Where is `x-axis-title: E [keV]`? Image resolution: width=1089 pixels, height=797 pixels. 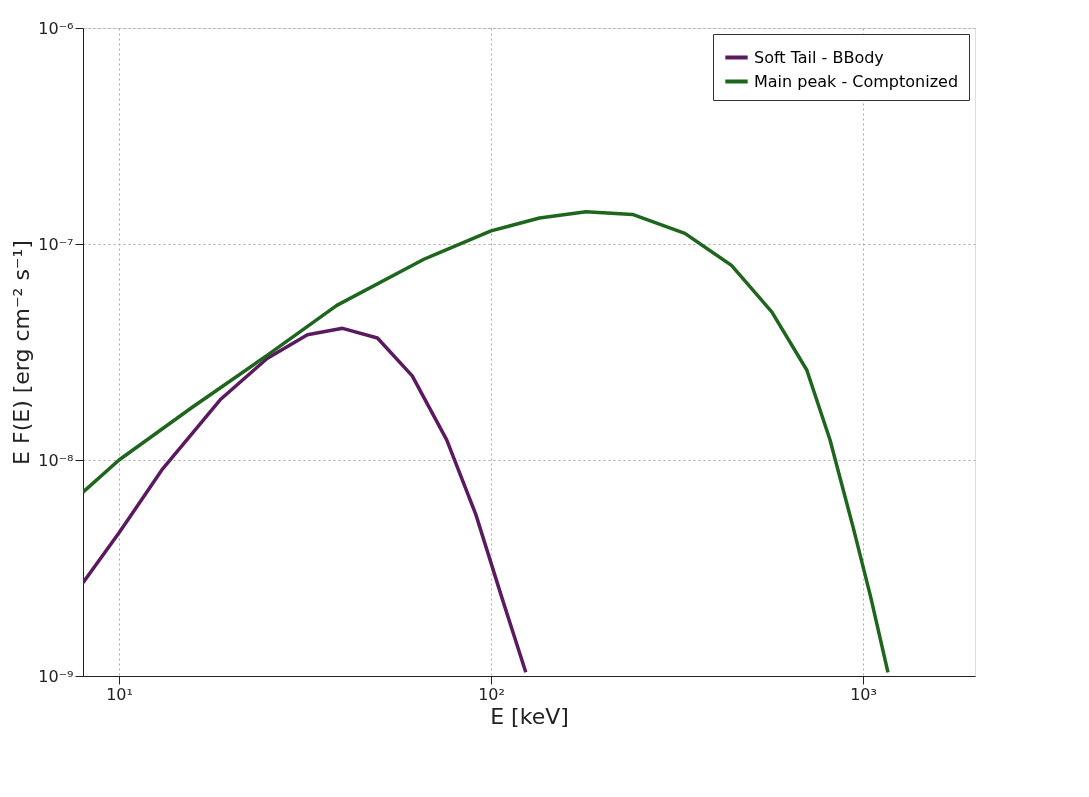
x-axis-title: E [keV] is located at coordinates (529, 716).